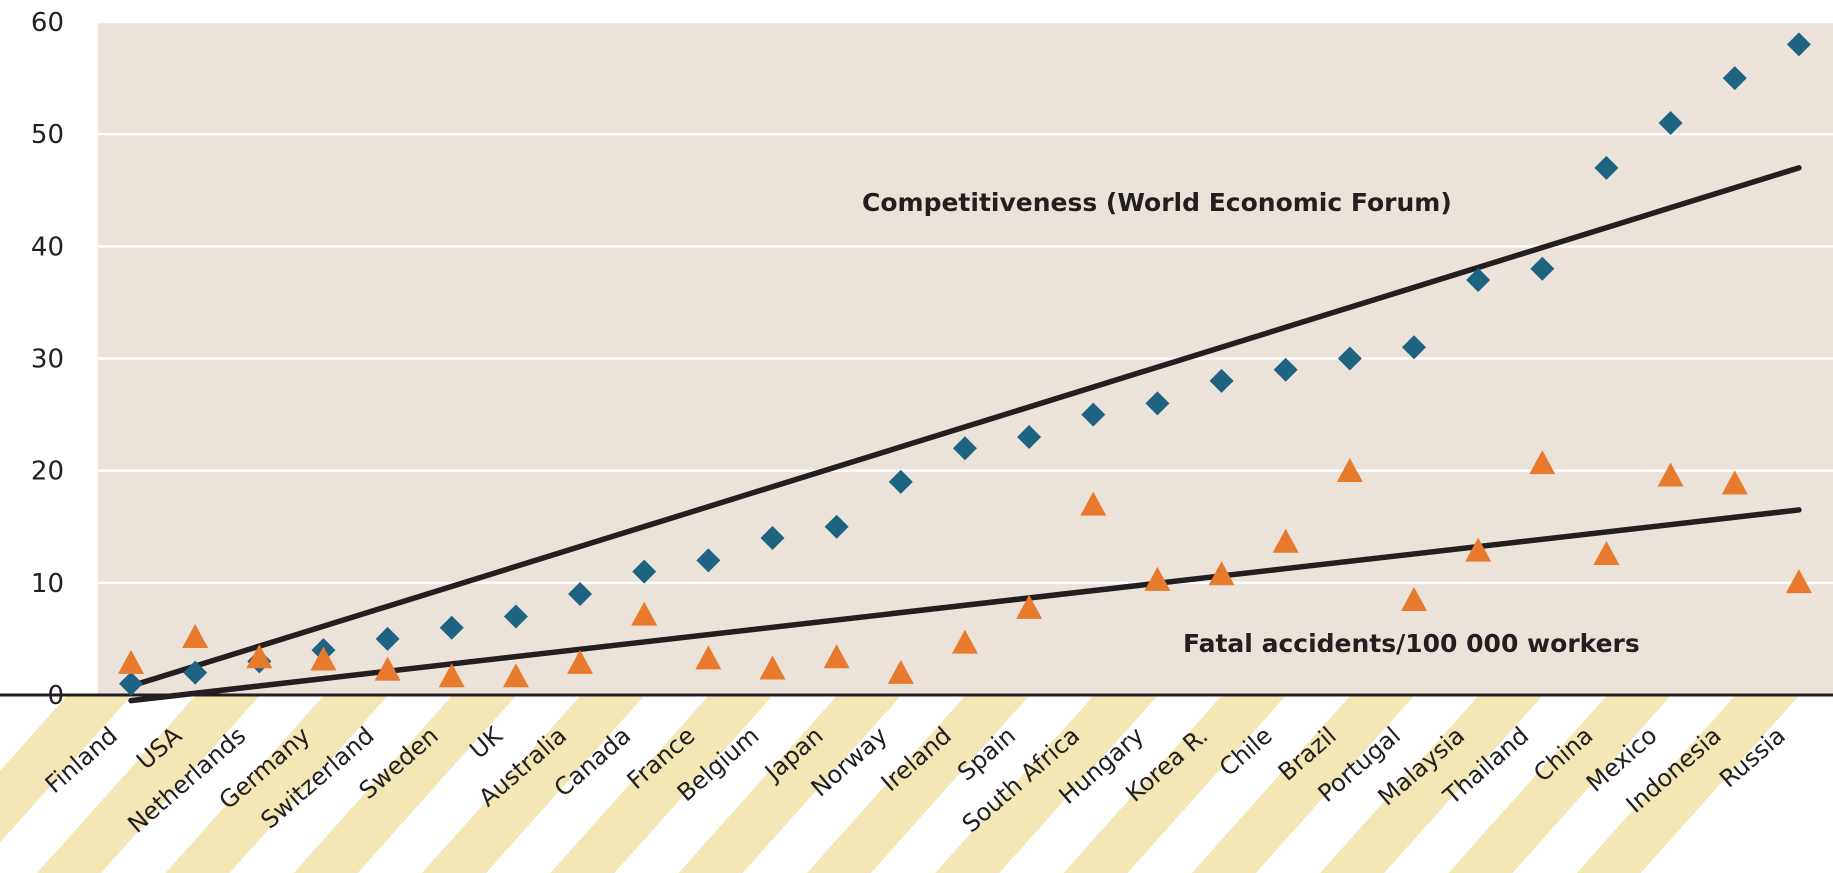  I want to click on y-tick-label: 0, so click(55, 696).